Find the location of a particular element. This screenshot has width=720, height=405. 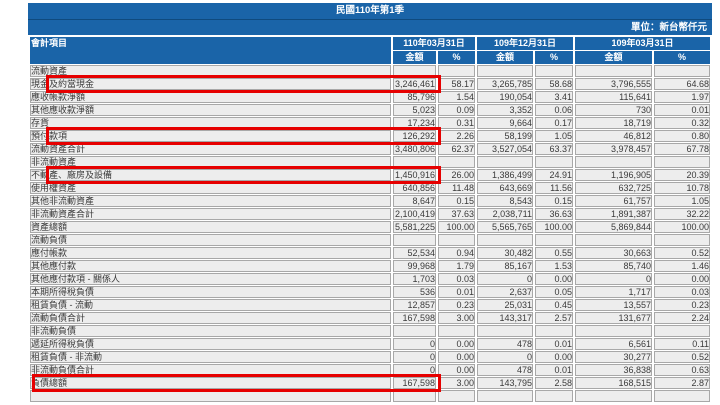

row-label: 不動產、廠房及設備 is located at coordinates (210, 175).